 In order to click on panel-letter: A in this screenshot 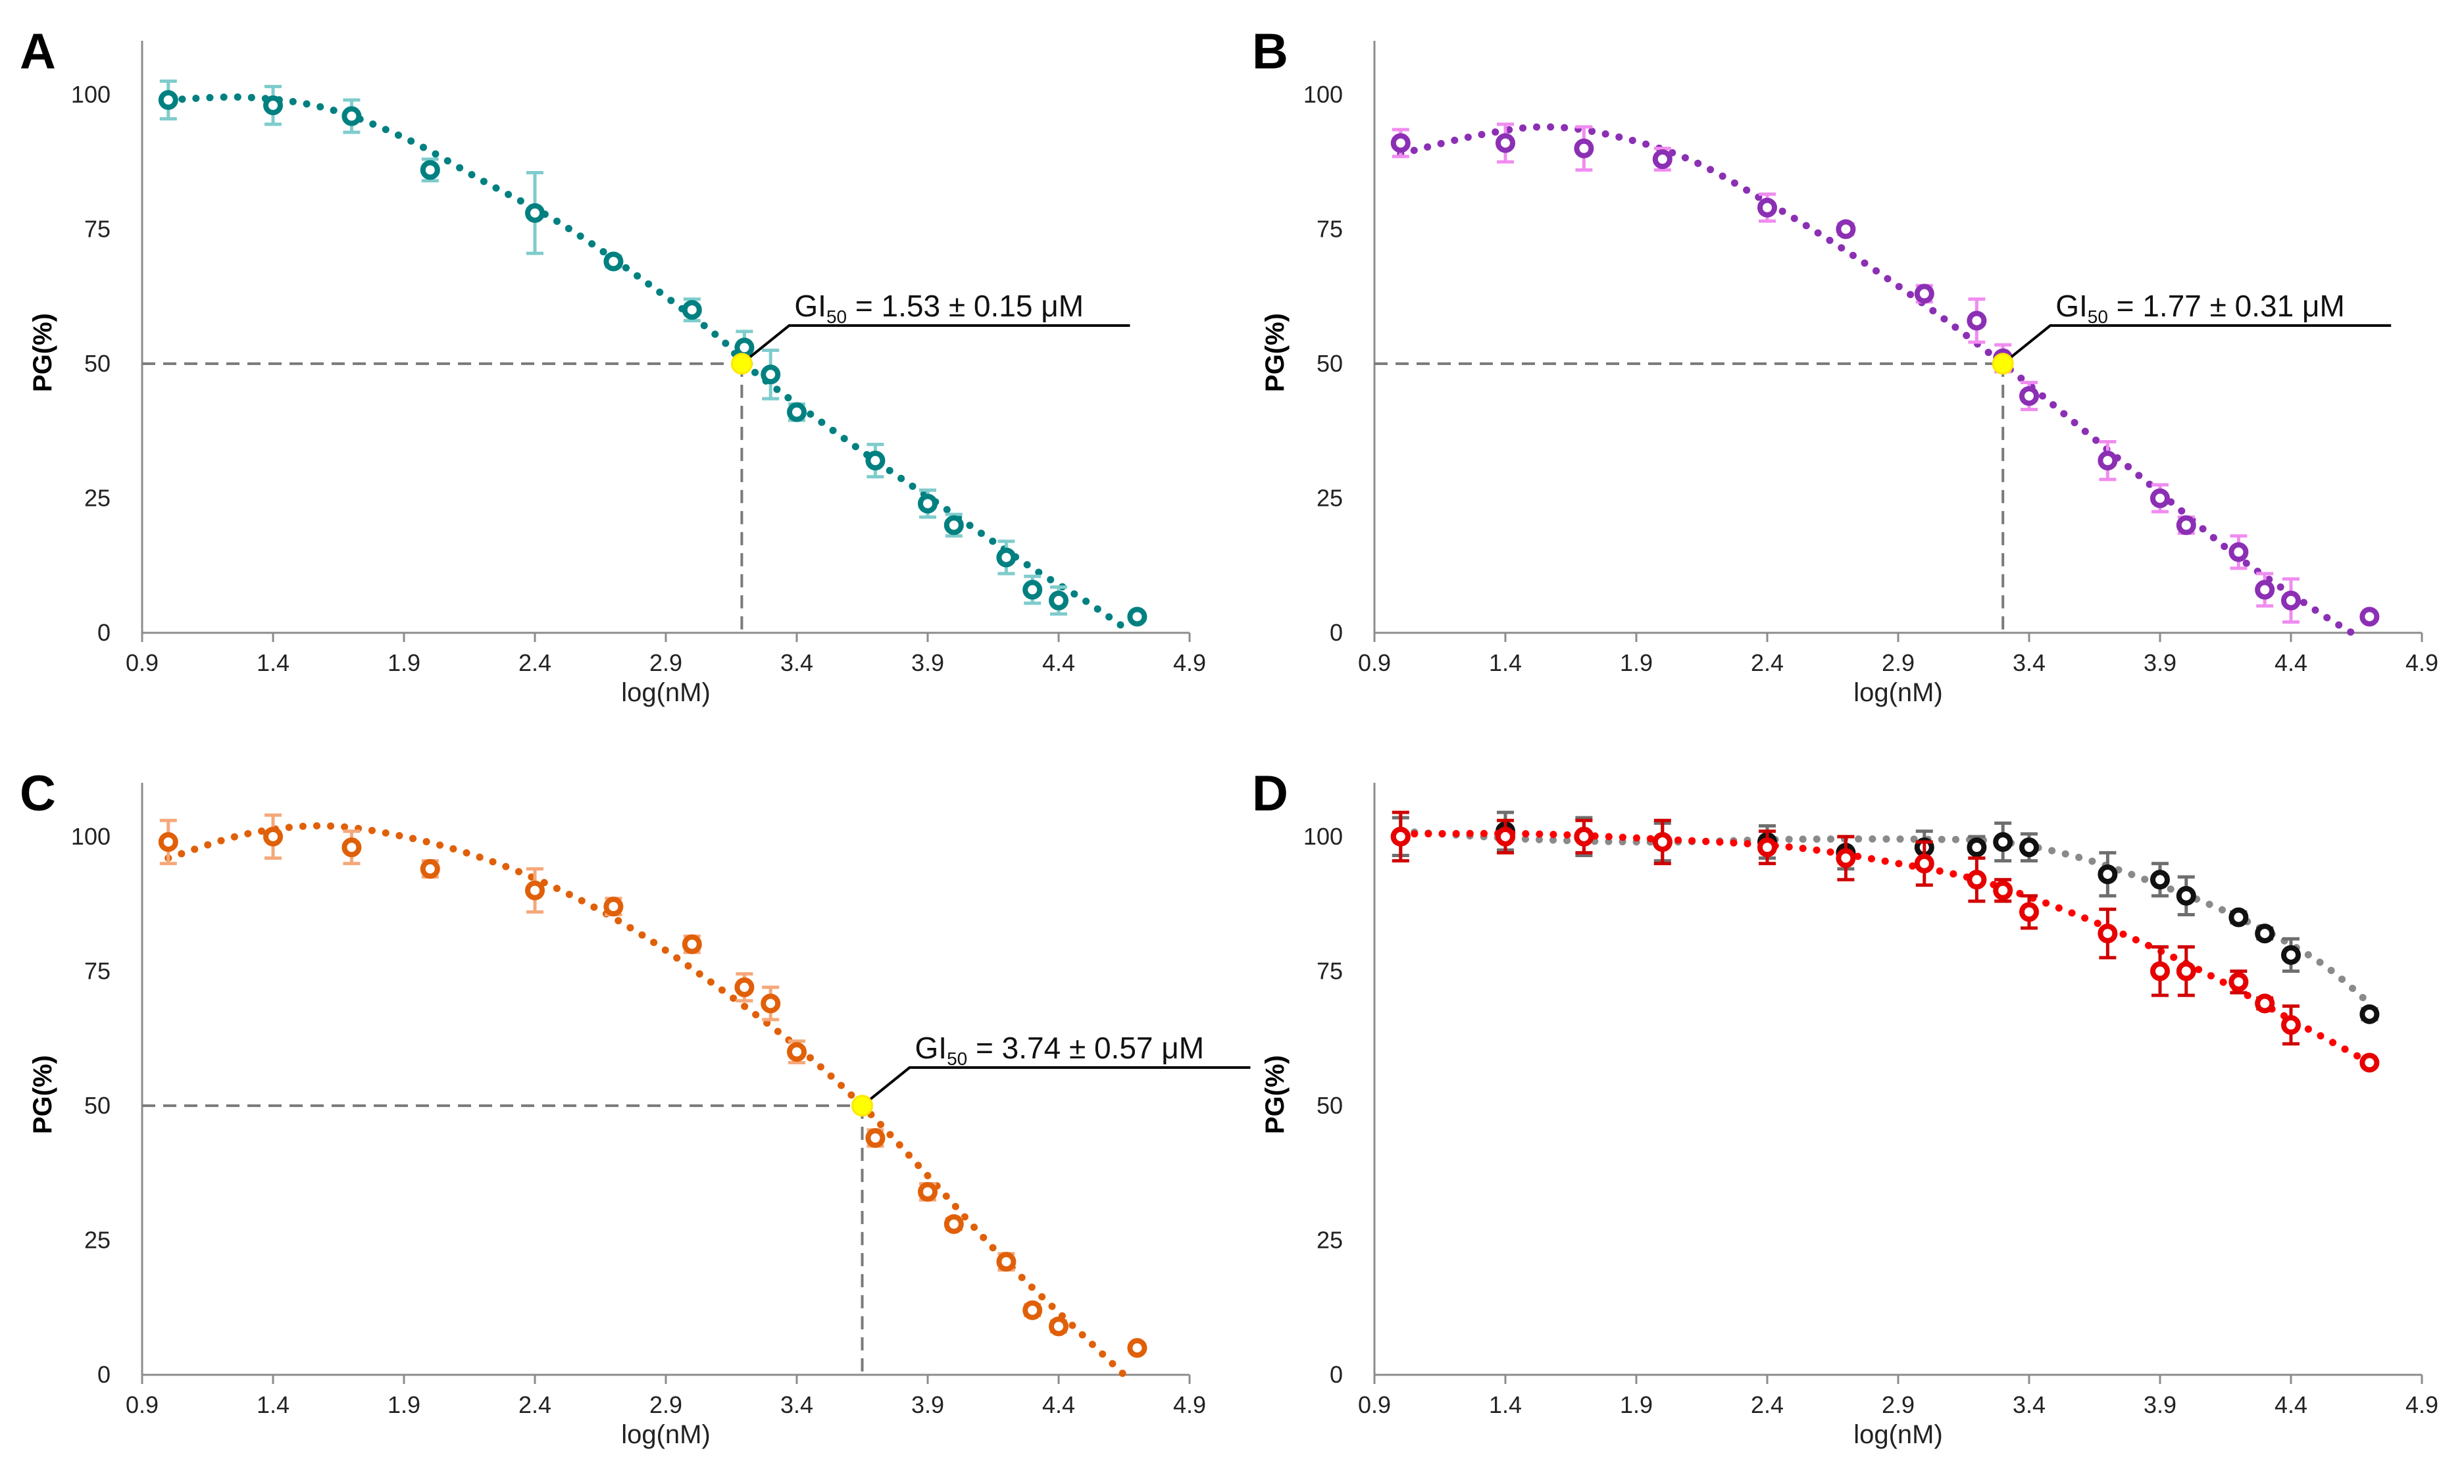, I will do `click(38, 52)`.